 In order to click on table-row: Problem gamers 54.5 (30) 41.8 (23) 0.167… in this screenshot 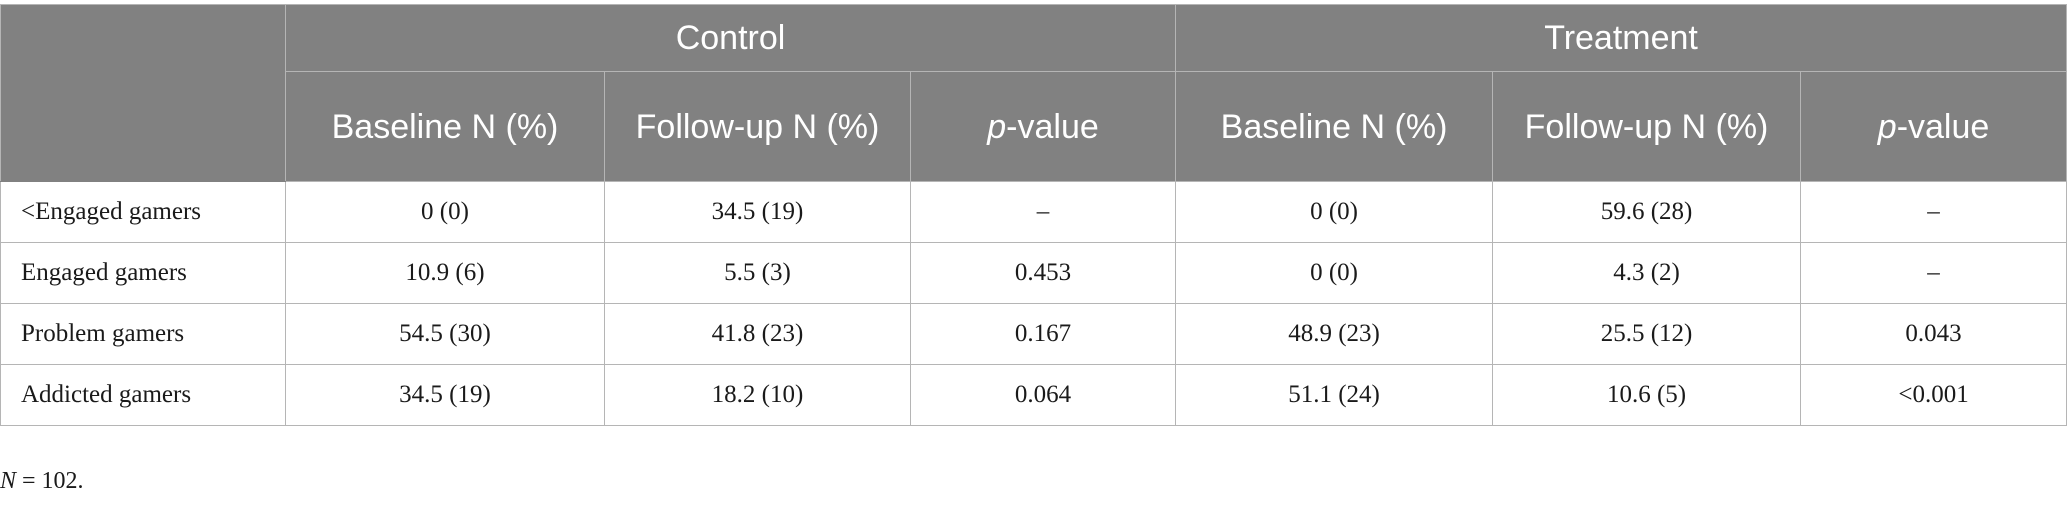, I will do `click(1034, 334)`.